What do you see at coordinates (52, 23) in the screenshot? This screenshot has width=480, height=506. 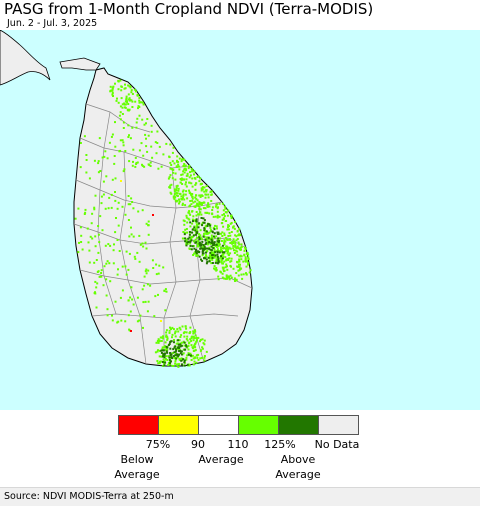 I see `date-range: Jun. 2 - Jul. 3, 2025` at bounding box center [52, 23].